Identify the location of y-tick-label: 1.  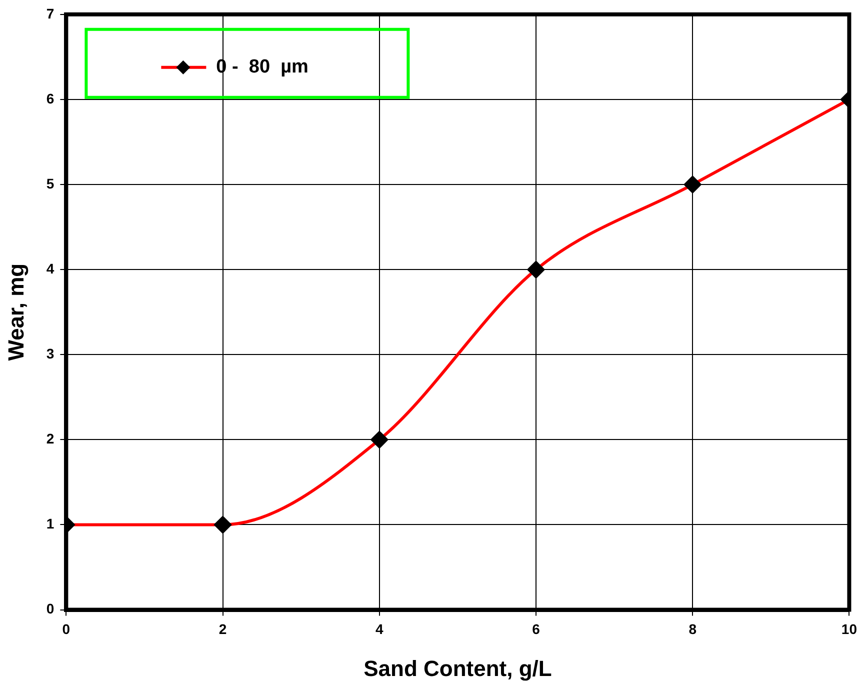
(50, 524).